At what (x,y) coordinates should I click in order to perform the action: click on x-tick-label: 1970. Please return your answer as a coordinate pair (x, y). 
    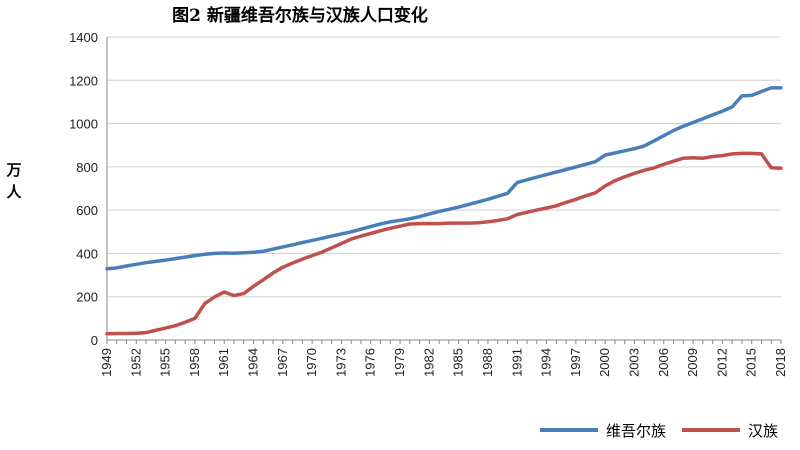
    Looking at the image, I should click on (311, 362).